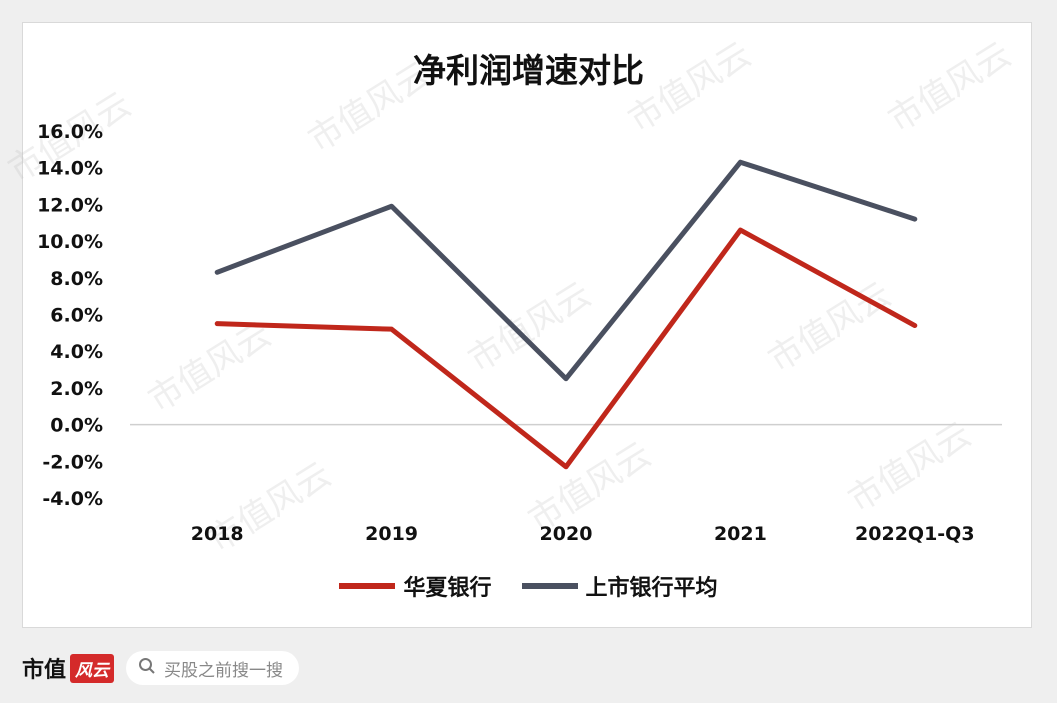 The image size is (1057, 703). I want to click on y-tick-label: 8.0%, so click(76, 279).